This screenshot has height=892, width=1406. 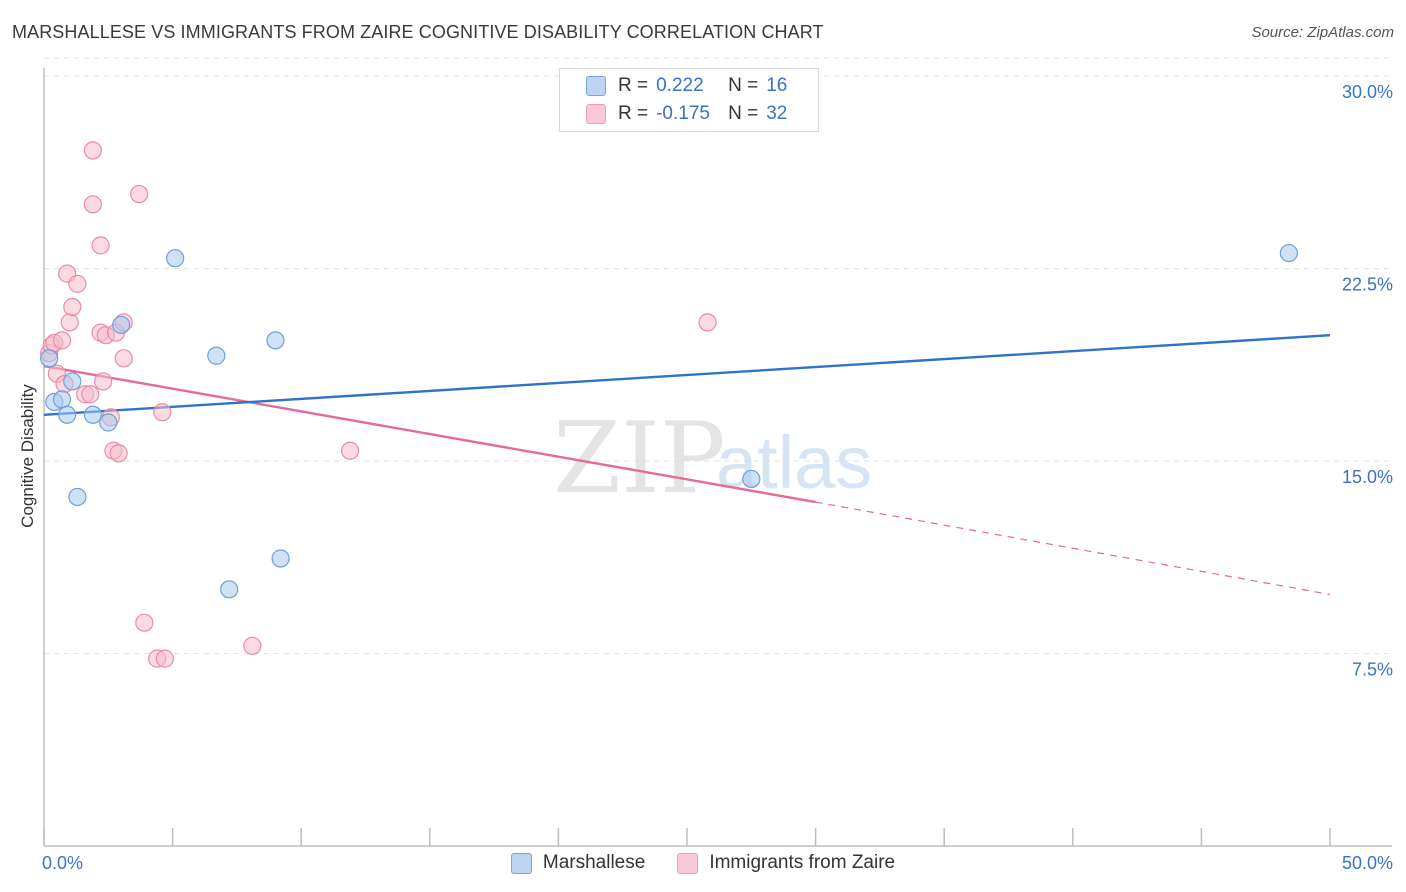 I want to click on legend-n-value-zaire: 32, so click(x=777, y=113).